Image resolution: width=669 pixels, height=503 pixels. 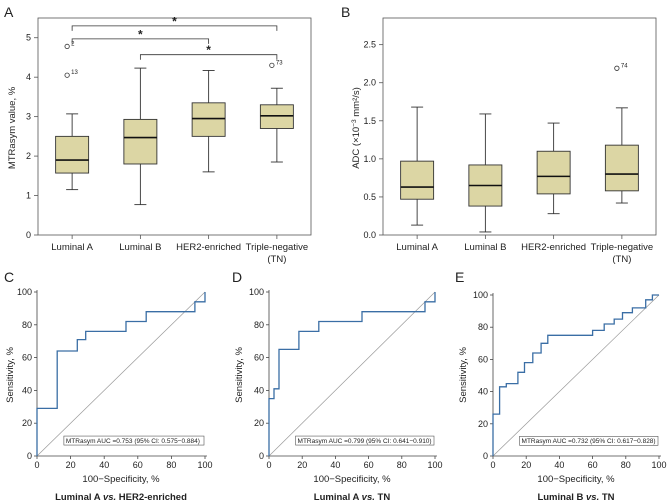 I want to click on y-ticks: 0 1 2 3 4 5, so click(x=32, y=136).